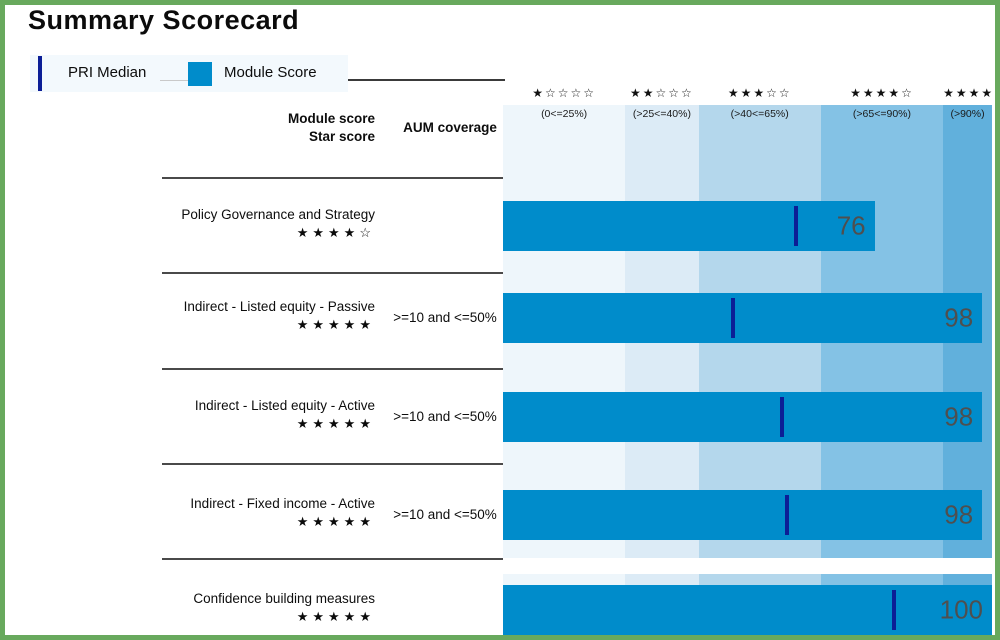  I want to click on chart-legend: PRI Median Module Score, so click(189, 73).